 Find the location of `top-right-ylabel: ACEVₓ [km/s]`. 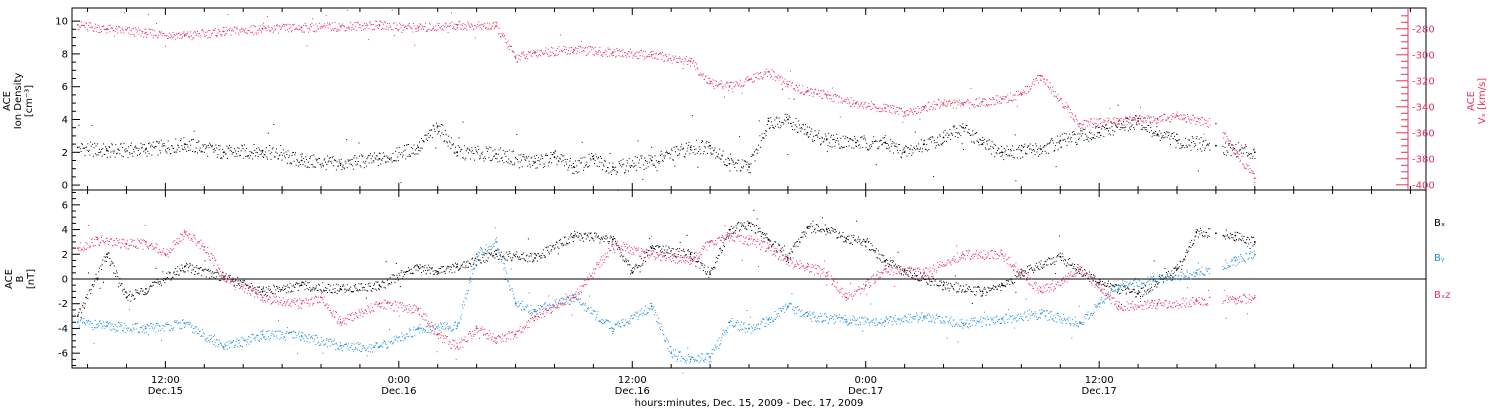

top-right-ylabel: ACEVₓ [km/s] is located at coordinates (1477, 101).